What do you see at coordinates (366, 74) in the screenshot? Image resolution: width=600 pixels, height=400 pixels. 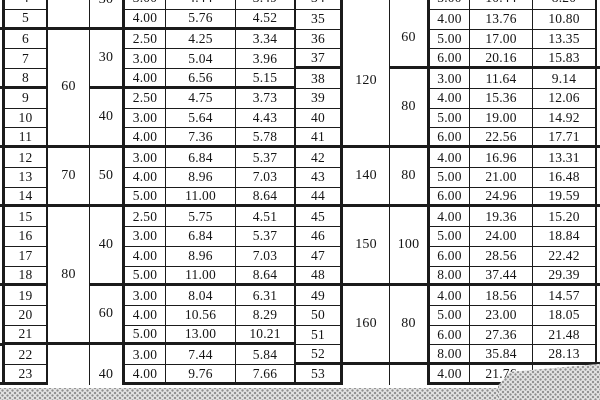 I see `height-cell: 120` at bounding box center [366, 74].